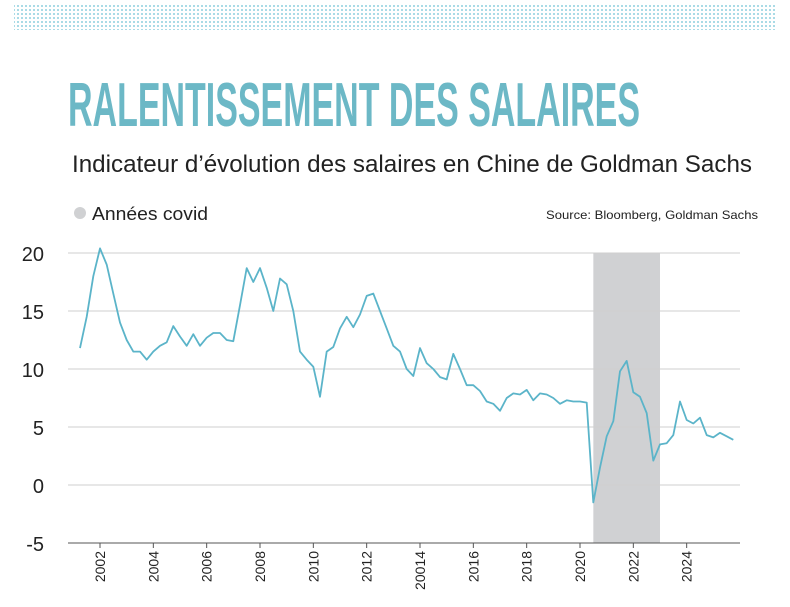 Image resolution: width=790 pixels, height=607 pixels. What do you see at coordinates (100, 566) in the screenshot?
I see `x-tick-label: 2002` at bounding box center [100, 566].